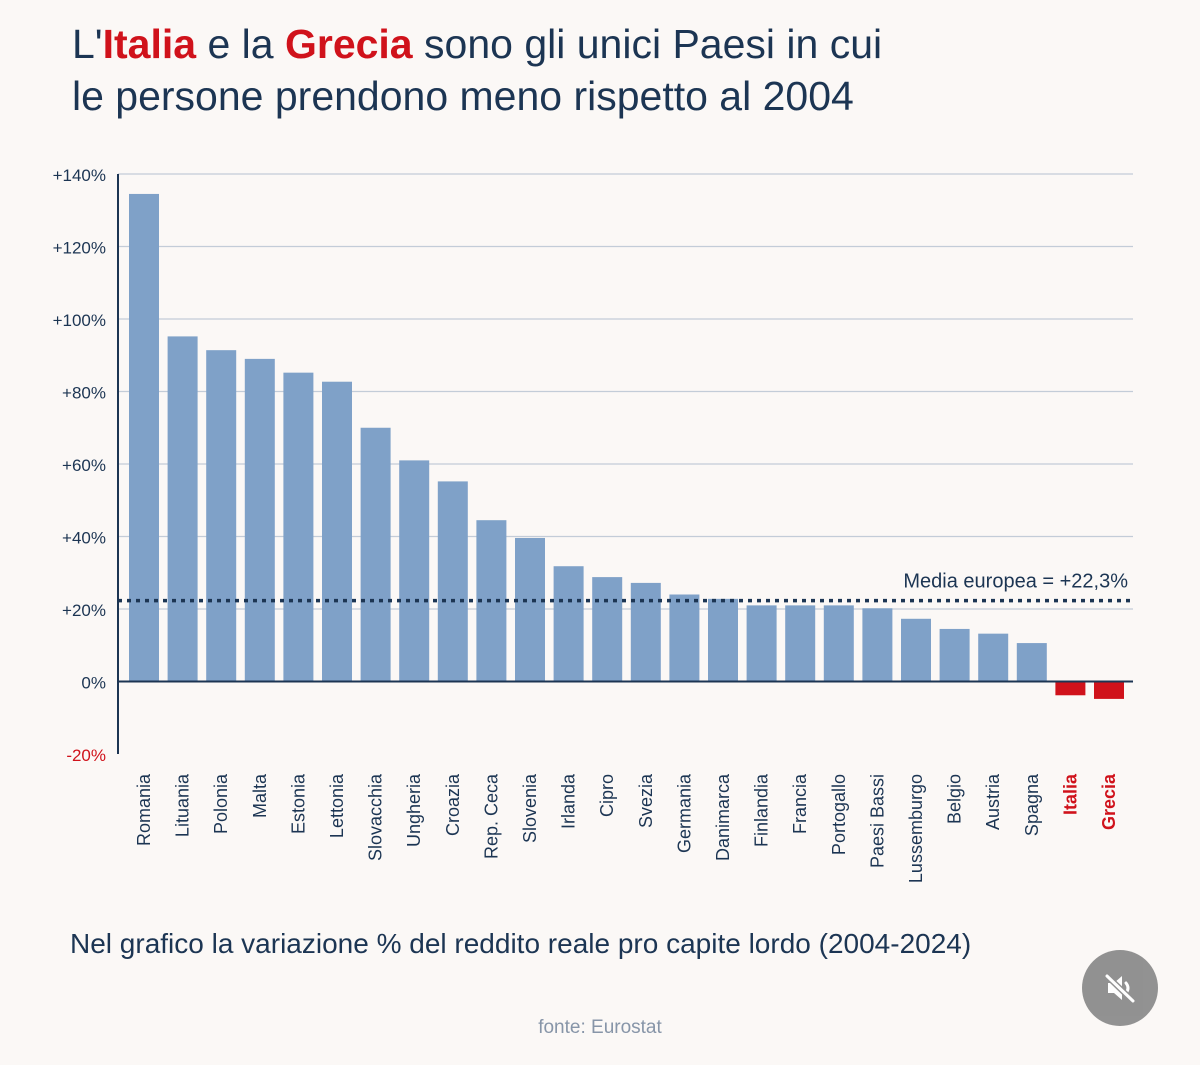 The height and width of the screenshot is (1065, 1200). What do you see at coordinates (87, 44) in the screenshot?
I see `headline-prefix: L'` at bounding box center [87, 44].